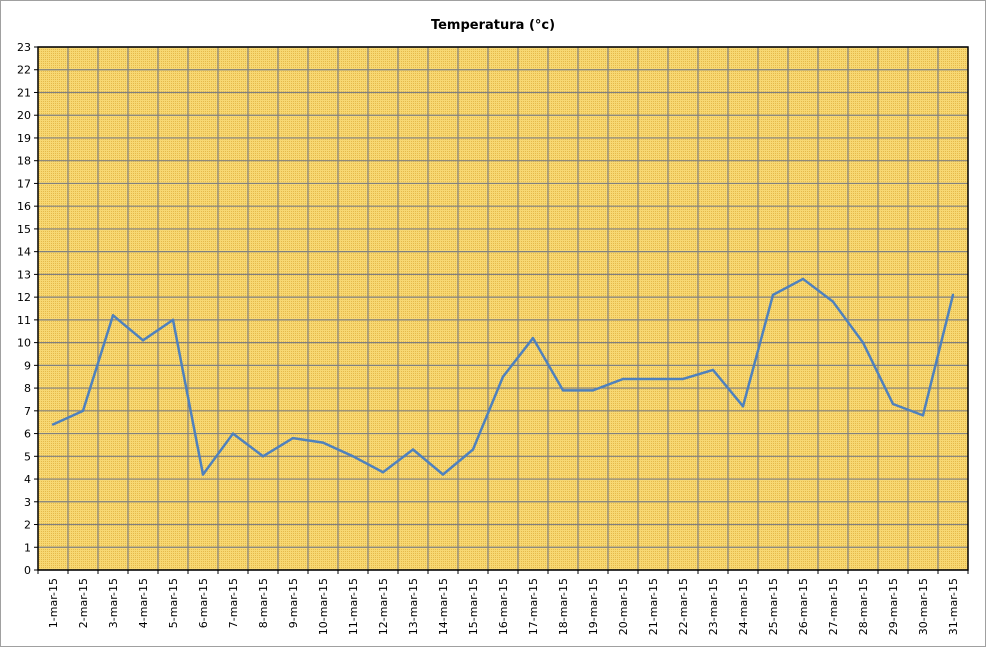  I want to click on y-tick-label: 17, so click(24, 183).